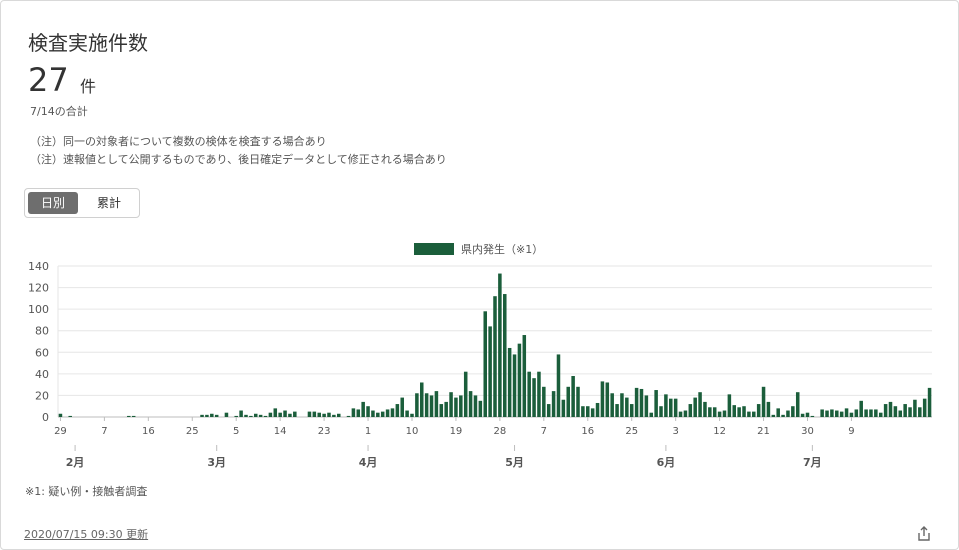 This screenshot has width=959, height=550. I want to click on daily-button: 日別, so click(53, 203).